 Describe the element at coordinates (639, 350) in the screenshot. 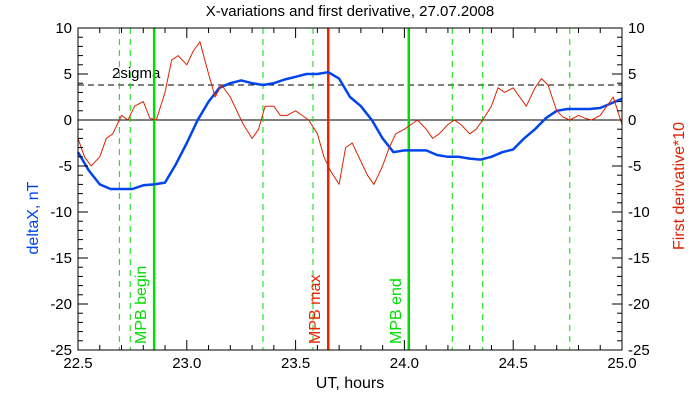

I see `y-tick-label-right: -25` at that location.